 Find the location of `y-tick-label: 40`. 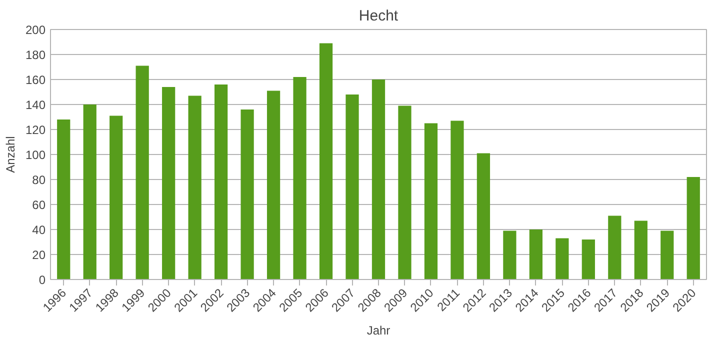

y-tick-label: 40 is located at coordinates (39, 230).